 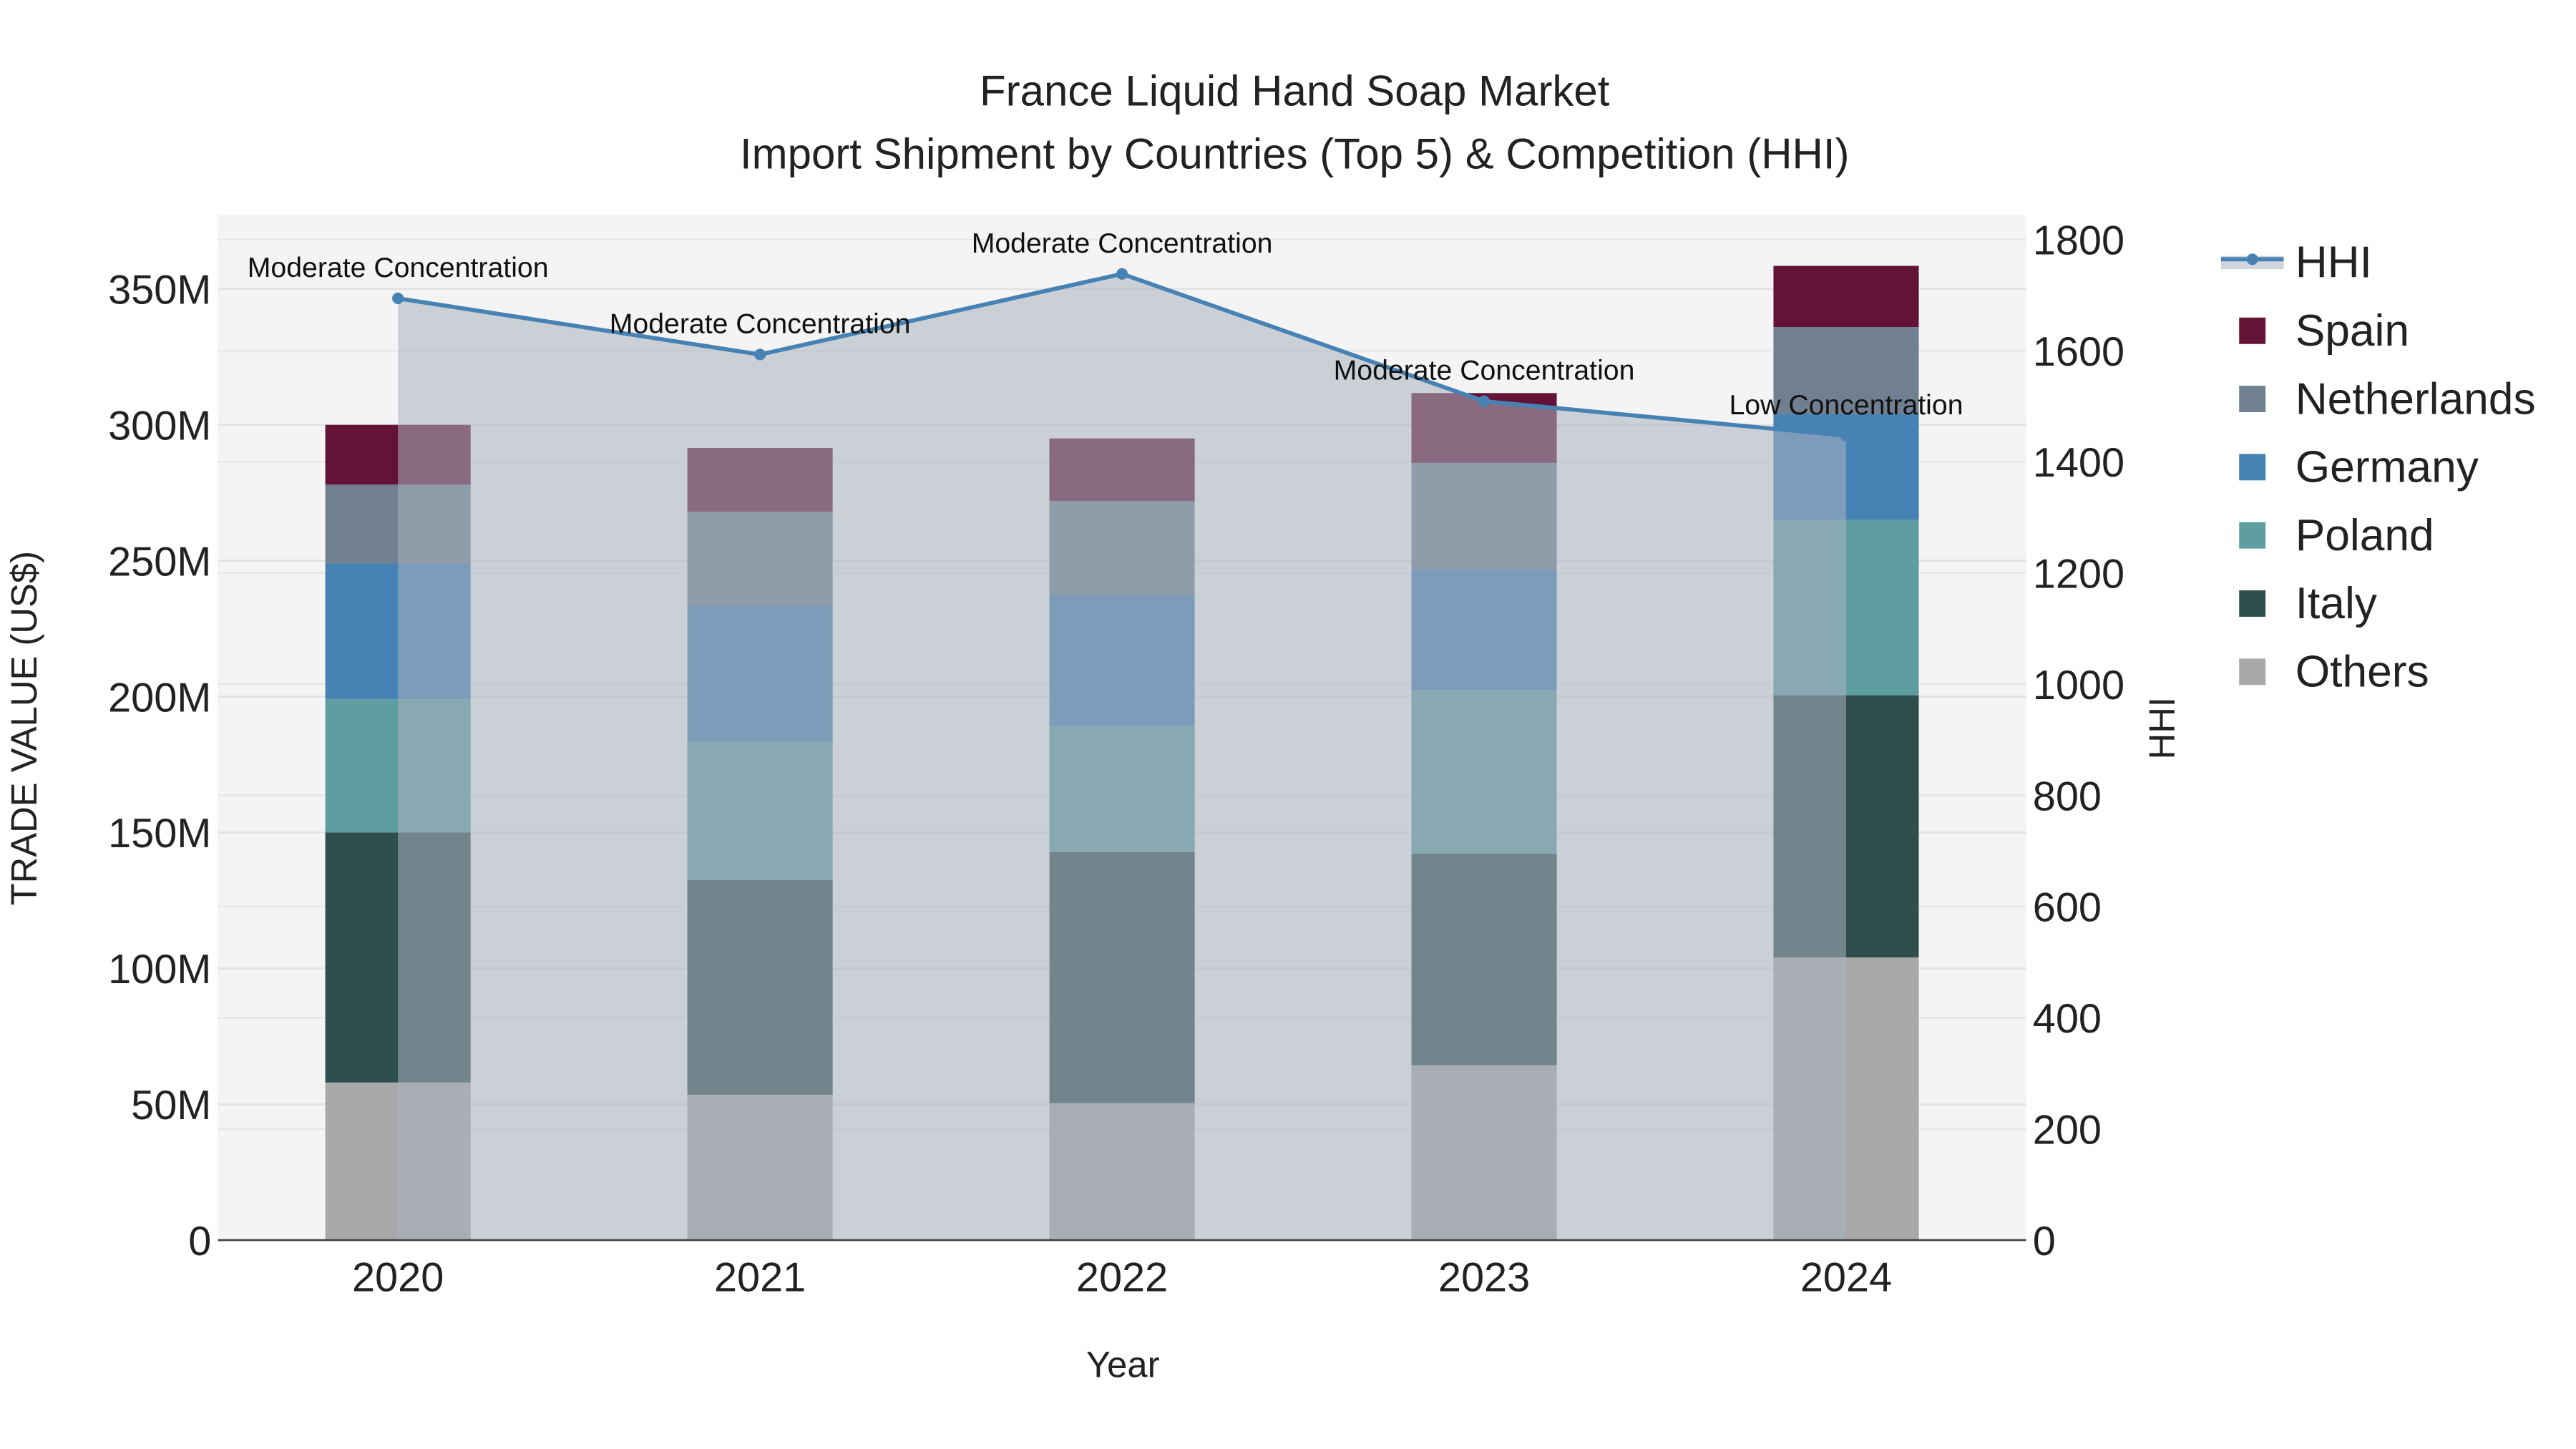 I want to click on y2-tick-label: 1200, so click(x=2078, y=574).